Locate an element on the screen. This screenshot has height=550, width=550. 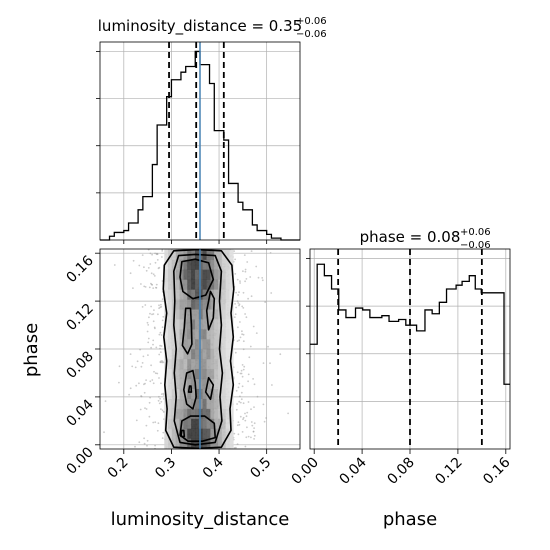
scatter-2d-y-tick-label: 0.16 is located at coordinates (79, 269).